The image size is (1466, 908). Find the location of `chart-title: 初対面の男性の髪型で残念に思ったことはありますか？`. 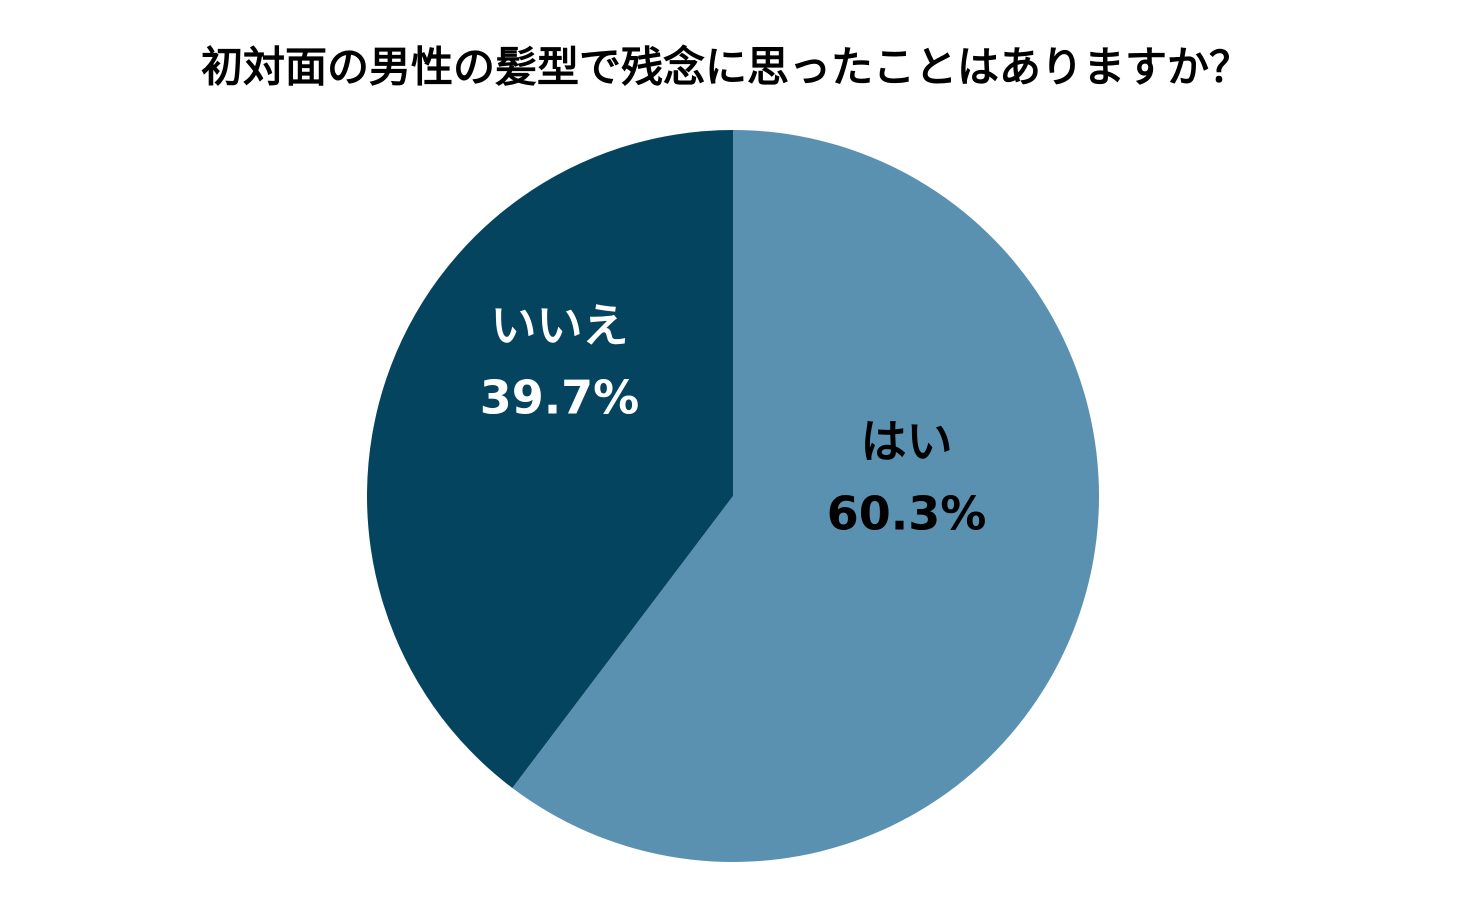

chart-title: 初対面の男性の髪型で残念に思ったことはありますか？ is located at coordinates (726, 67).